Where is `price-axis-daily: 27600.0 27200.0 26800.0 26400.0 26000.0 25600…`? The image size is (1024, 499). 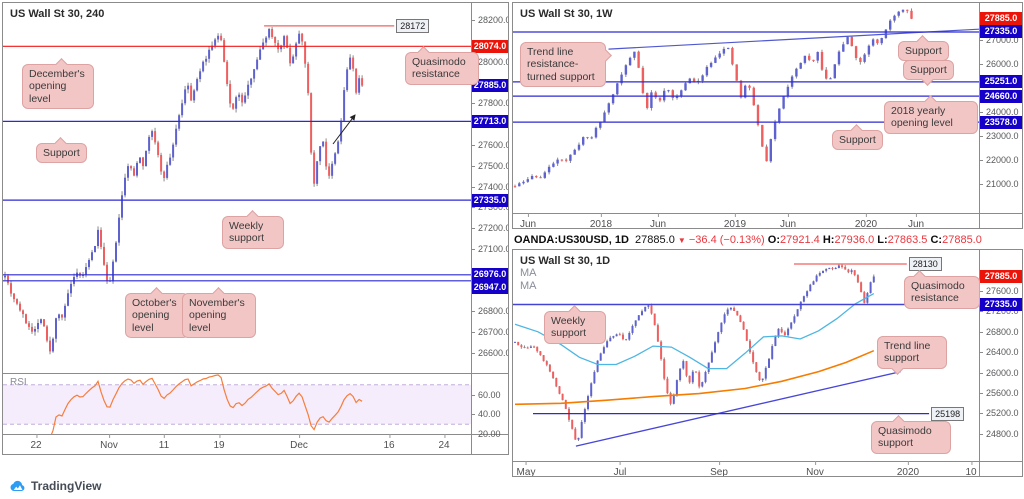 price-axis-daily: 27600.0 27200.0 26800.0 26400.0 26000.0 25600… is located at coordinates (1000, 363).